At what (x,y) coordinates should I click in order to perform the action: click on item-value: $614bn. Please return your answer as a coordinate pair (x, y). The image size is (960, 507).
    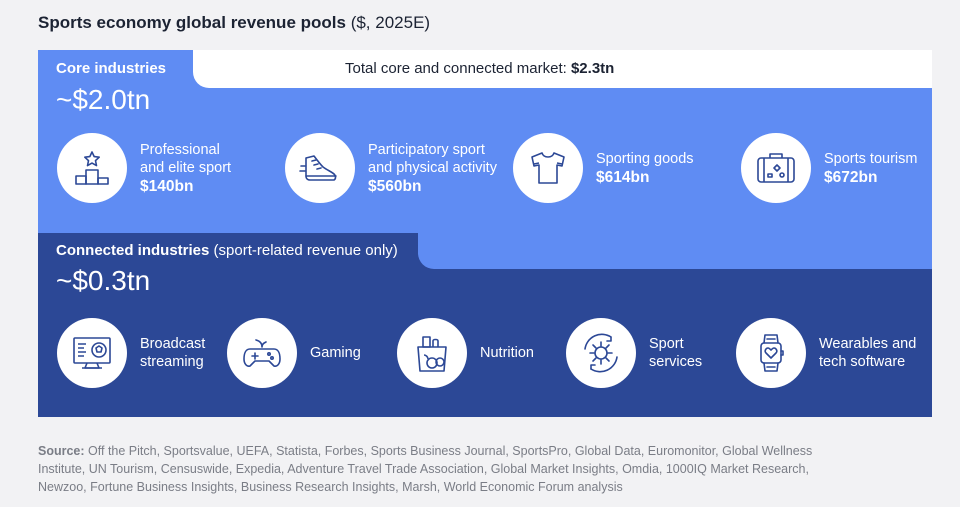
    Looking at the image, I should click on (623, 177).